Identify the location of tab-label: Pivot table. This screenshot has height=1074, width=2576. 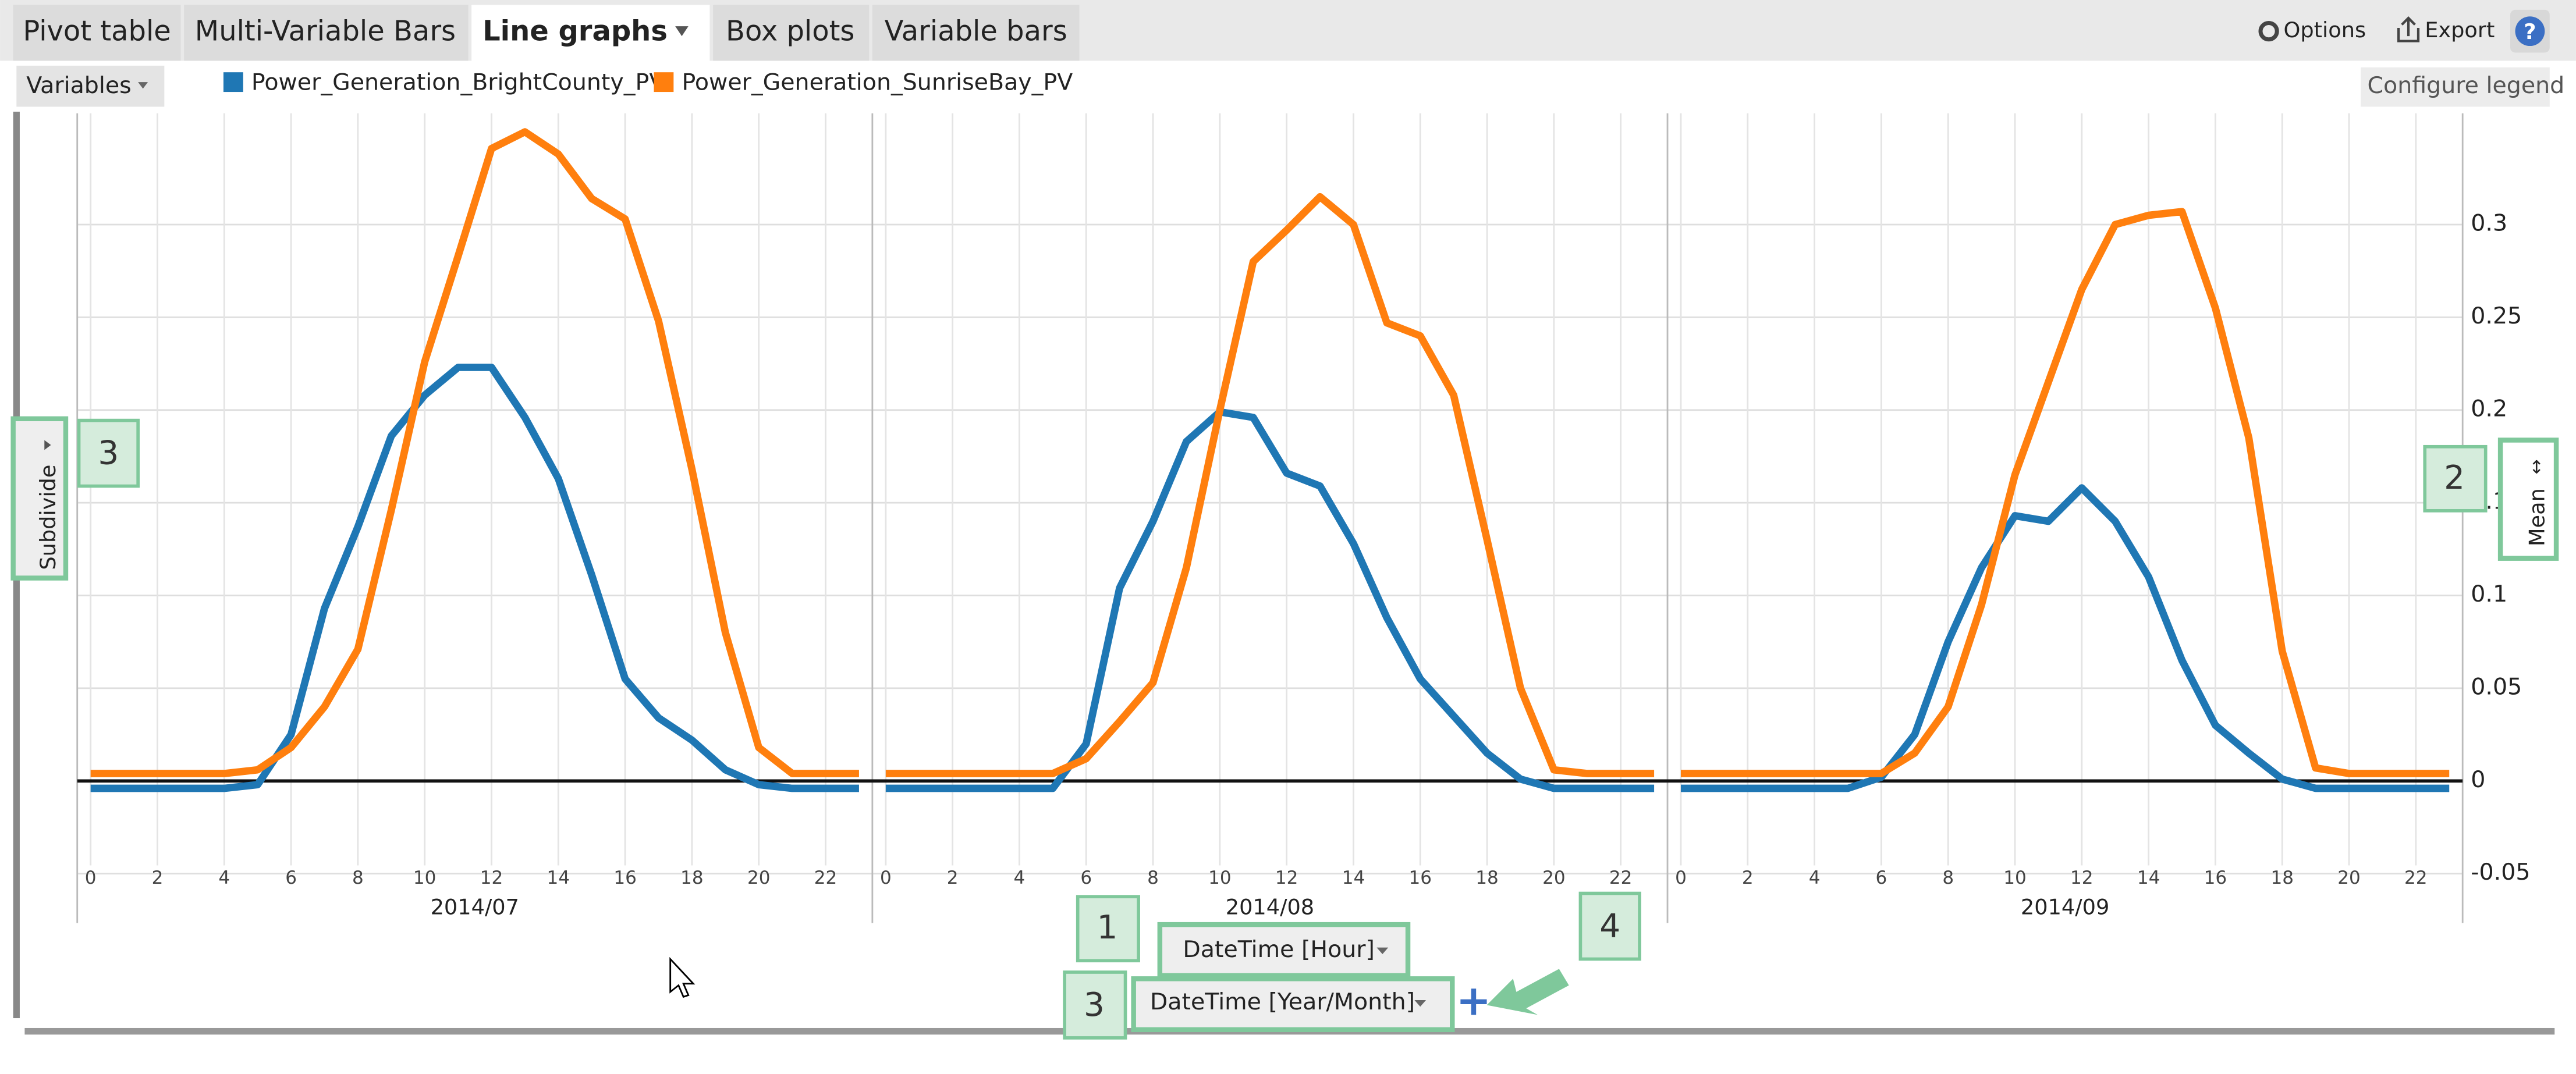
(97, 31).